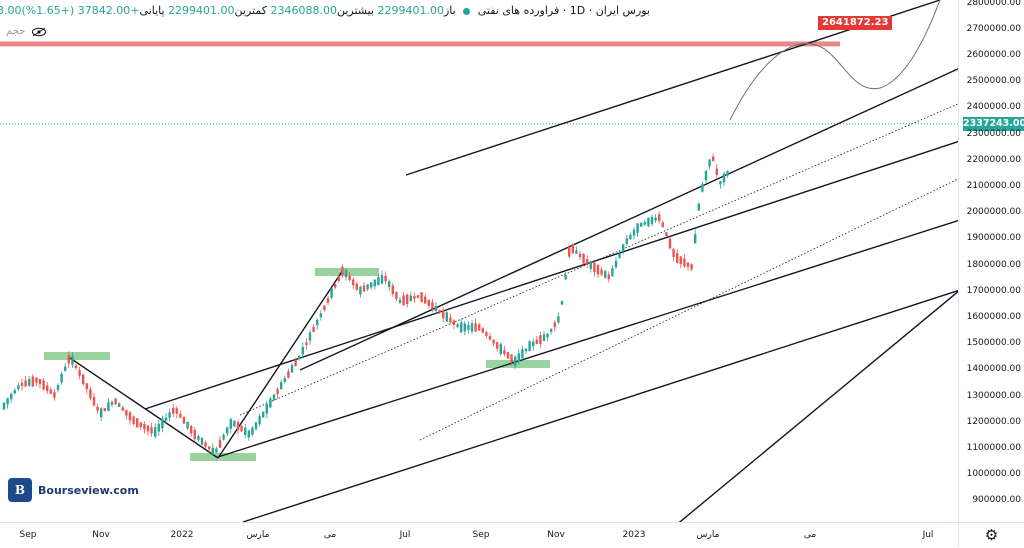 The image size is (1024, 548). Describe the element at coordinates (993, 107) in the screenshot. I see `price-tick-label: 2400000.00` at that location.